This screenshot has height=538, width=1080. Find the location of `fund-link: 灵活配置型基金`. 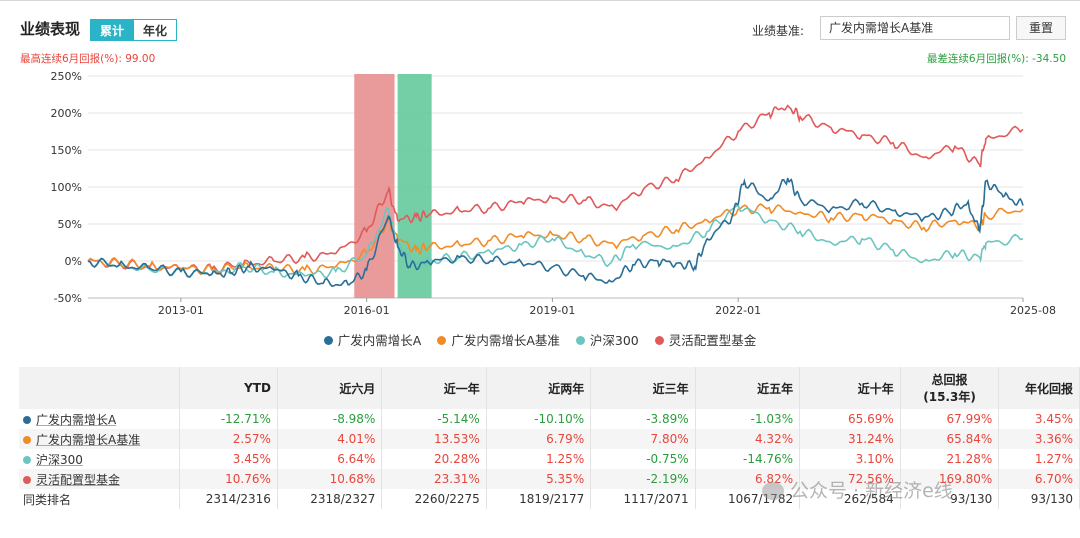

fund-link: 灵活配置型基金 is located at coordinates (78, 479).